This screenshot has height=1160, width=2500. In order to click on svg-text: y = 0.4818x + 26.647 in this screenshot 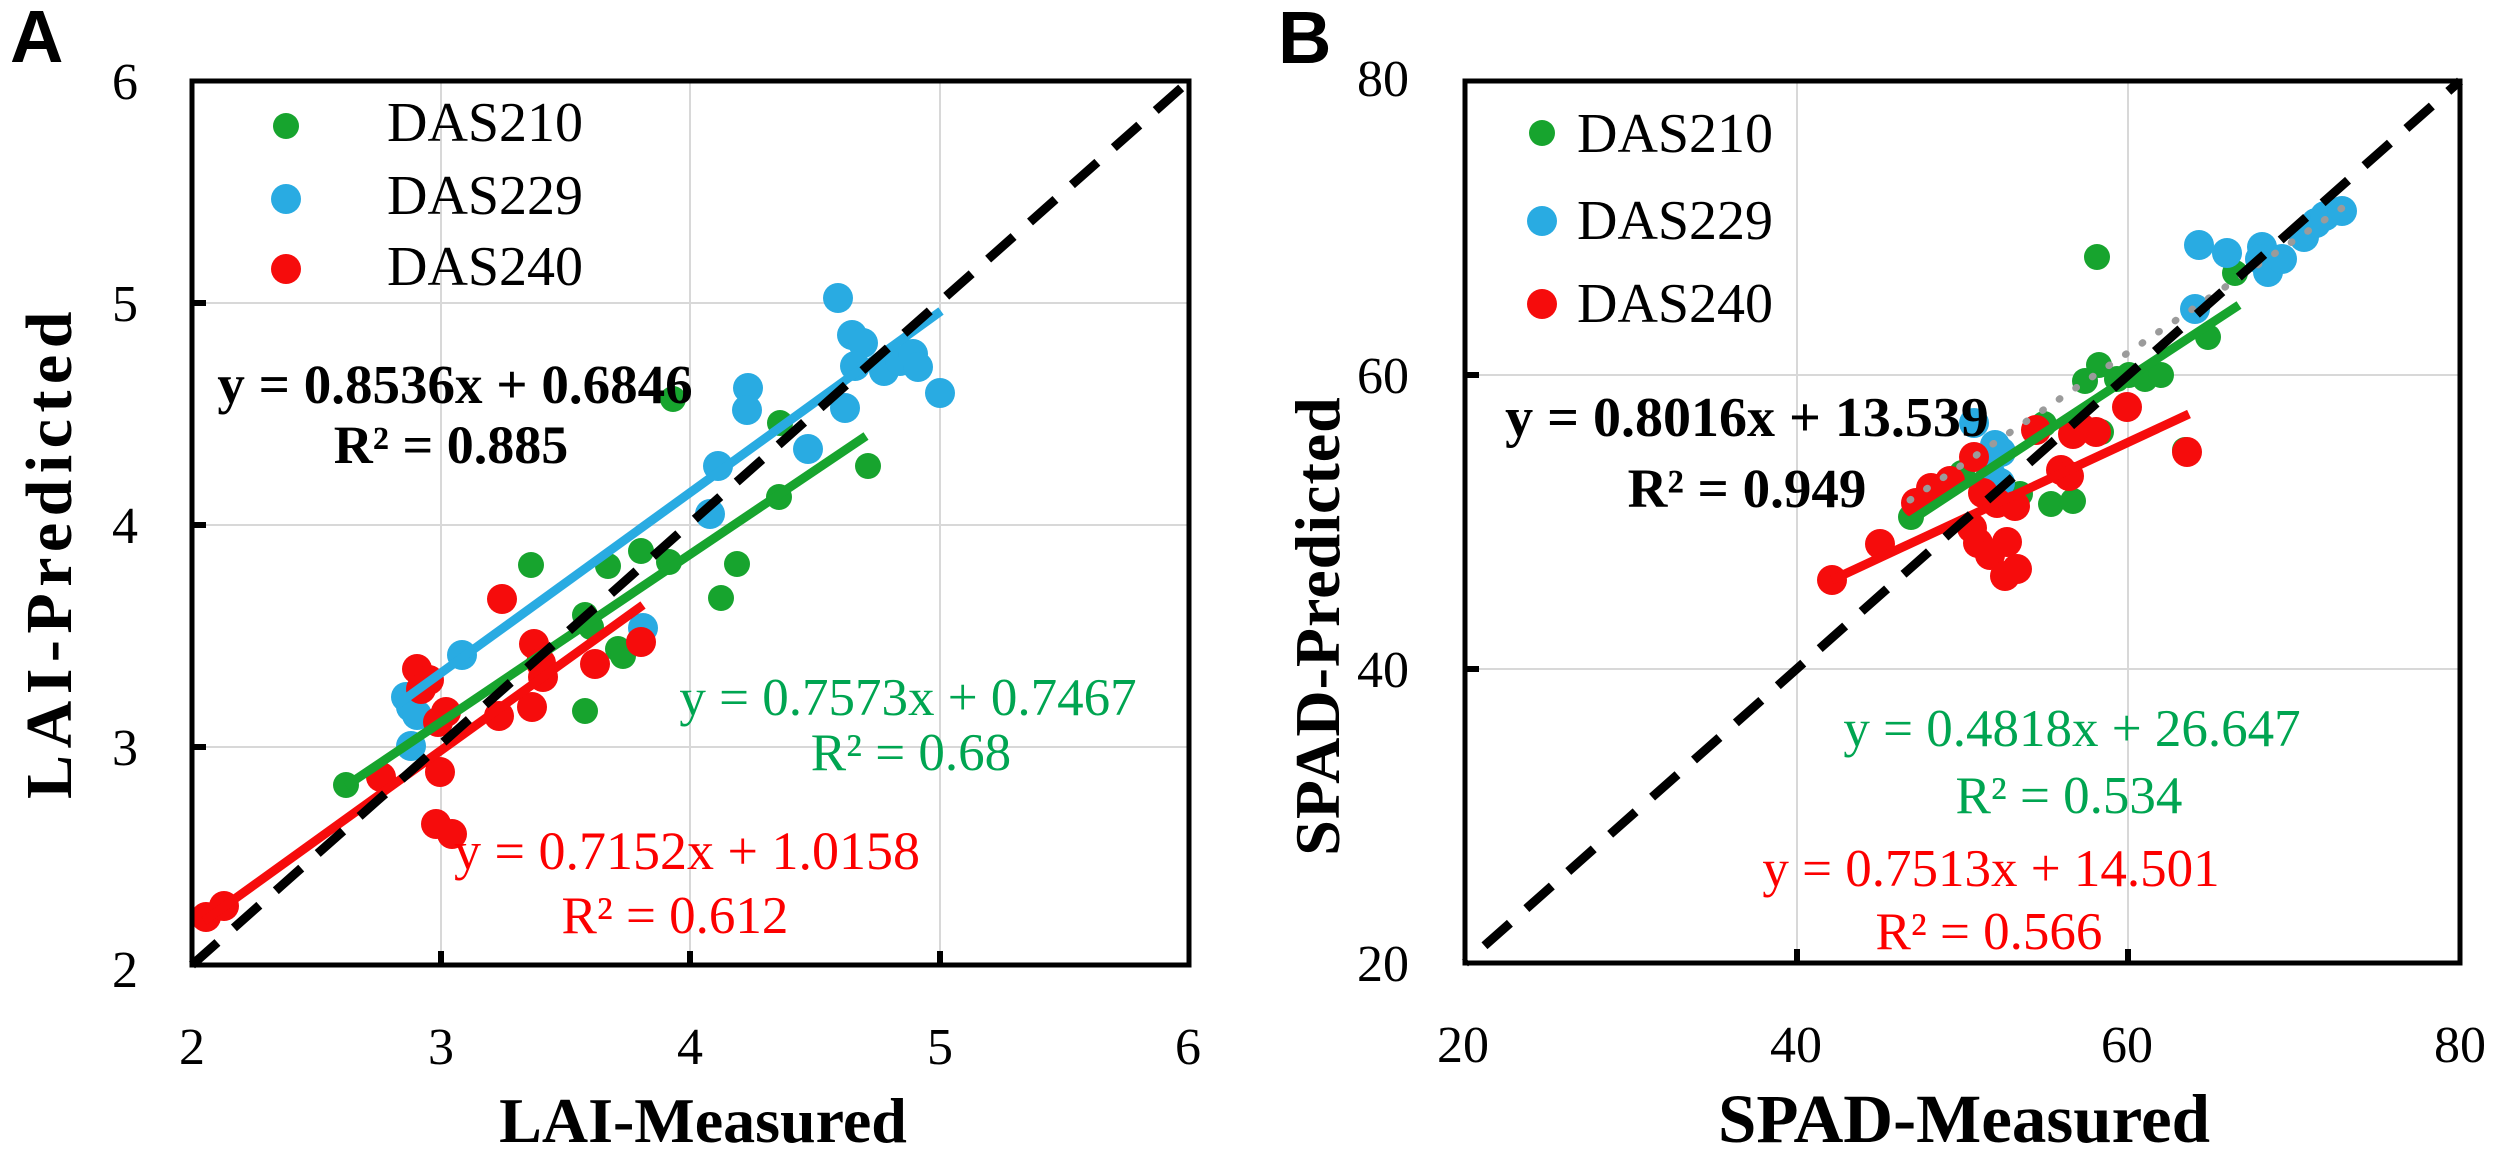, I will do `click(2071, 729)`.